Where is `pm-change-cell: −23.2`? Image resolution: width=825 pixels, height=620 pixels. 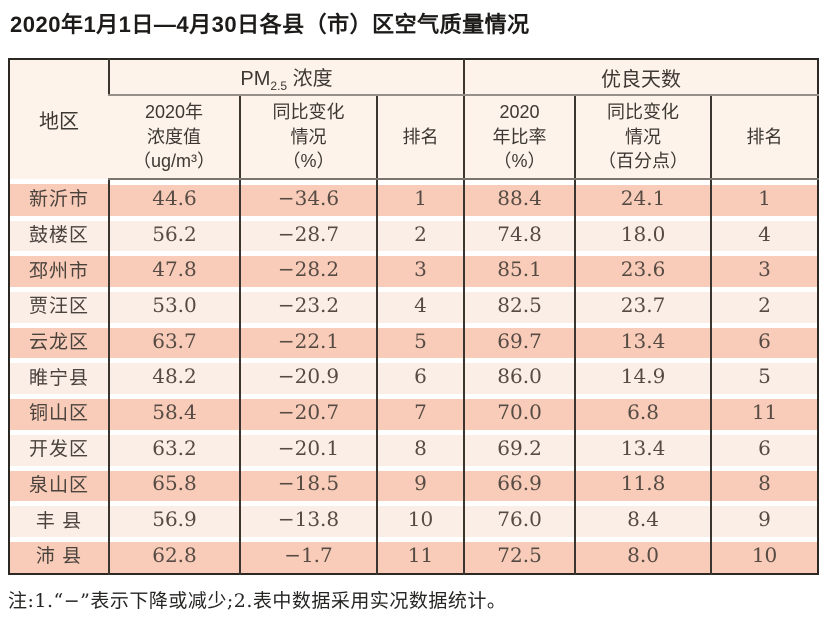 pm-change-cell: −23.2 is located at coordinates (308, 305).